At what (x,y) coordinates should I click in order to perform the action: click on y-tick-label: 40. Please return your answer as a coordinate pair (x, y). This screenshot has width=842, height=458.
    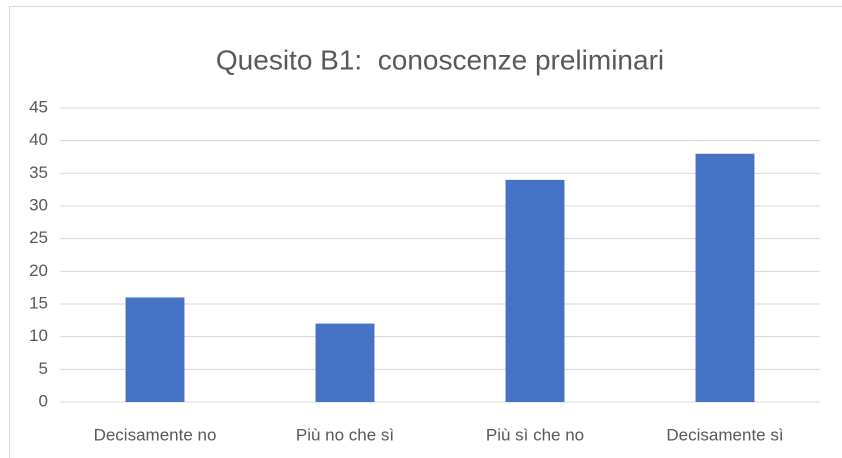
    Looking at the image, I should click on (38, 139).